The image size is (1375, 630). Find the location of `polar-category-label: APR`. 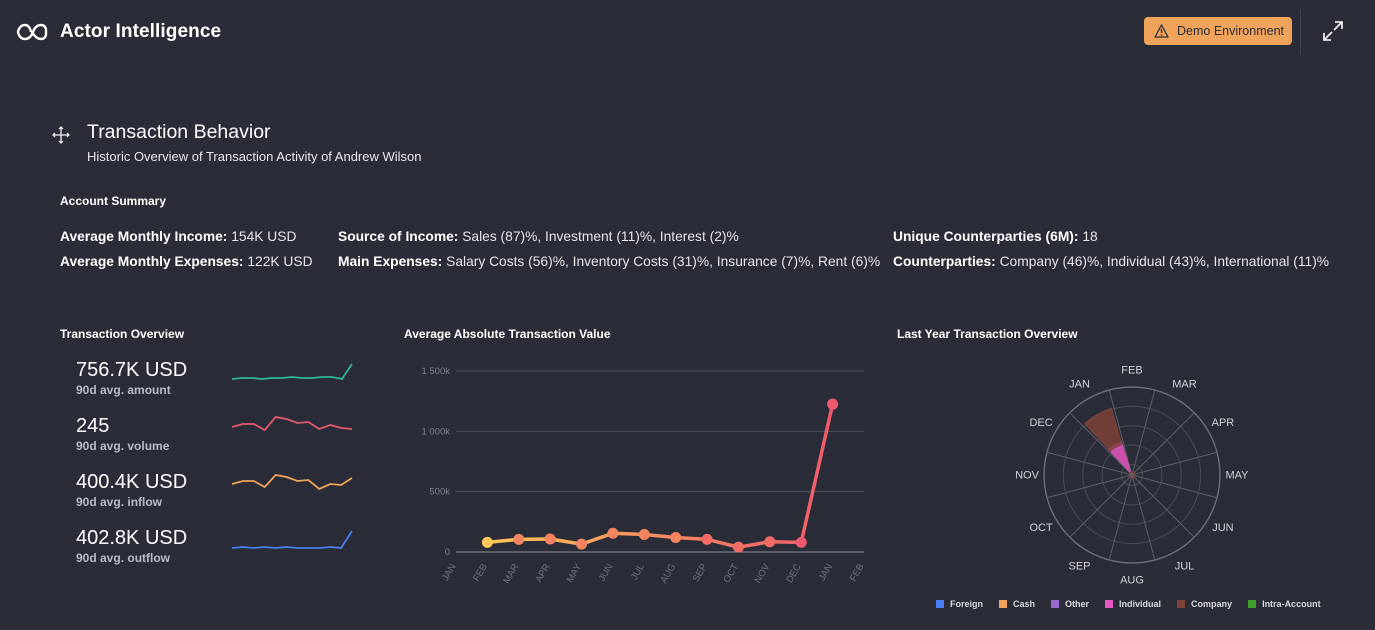

polar-category-label: APR is located at coordinates (1223, 423).